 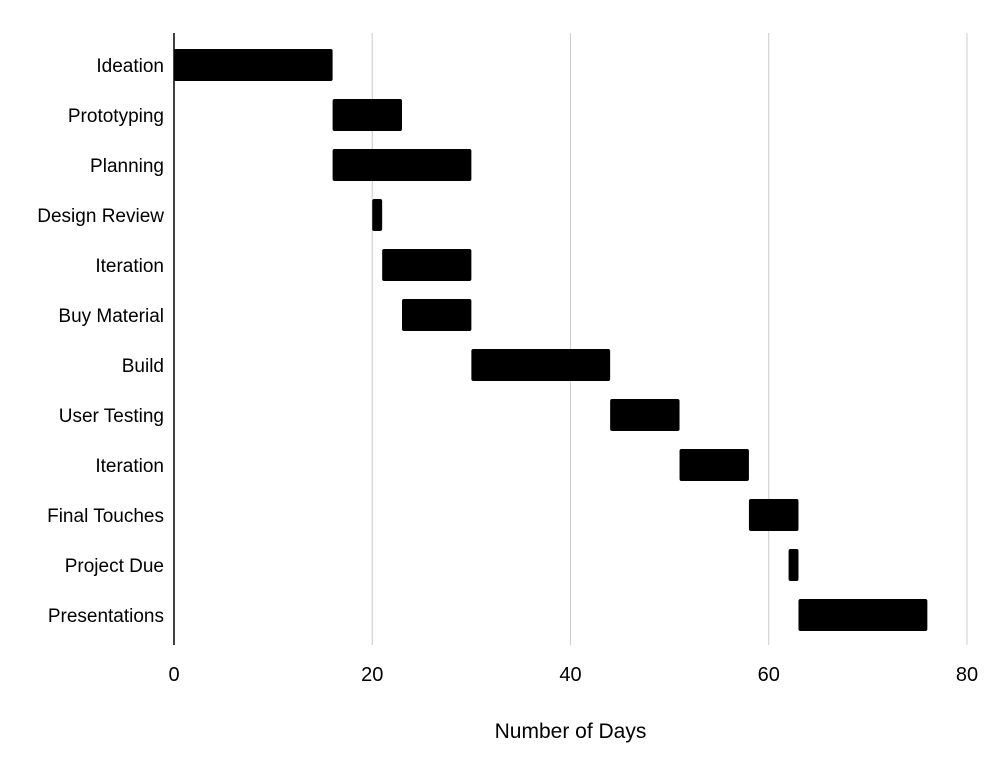 What do you see at coordinates (372, 675) in the screenshot?
I see `x-tick-label: 20` at bounding box center [372, 675].